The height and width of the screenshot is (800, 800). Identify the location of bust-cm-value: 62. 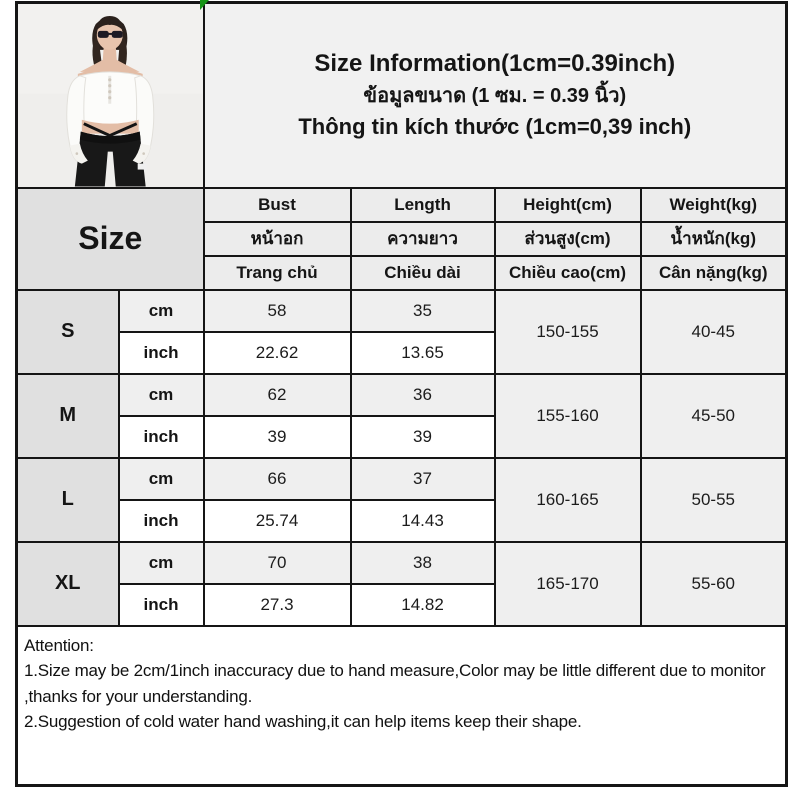
(277, 394).